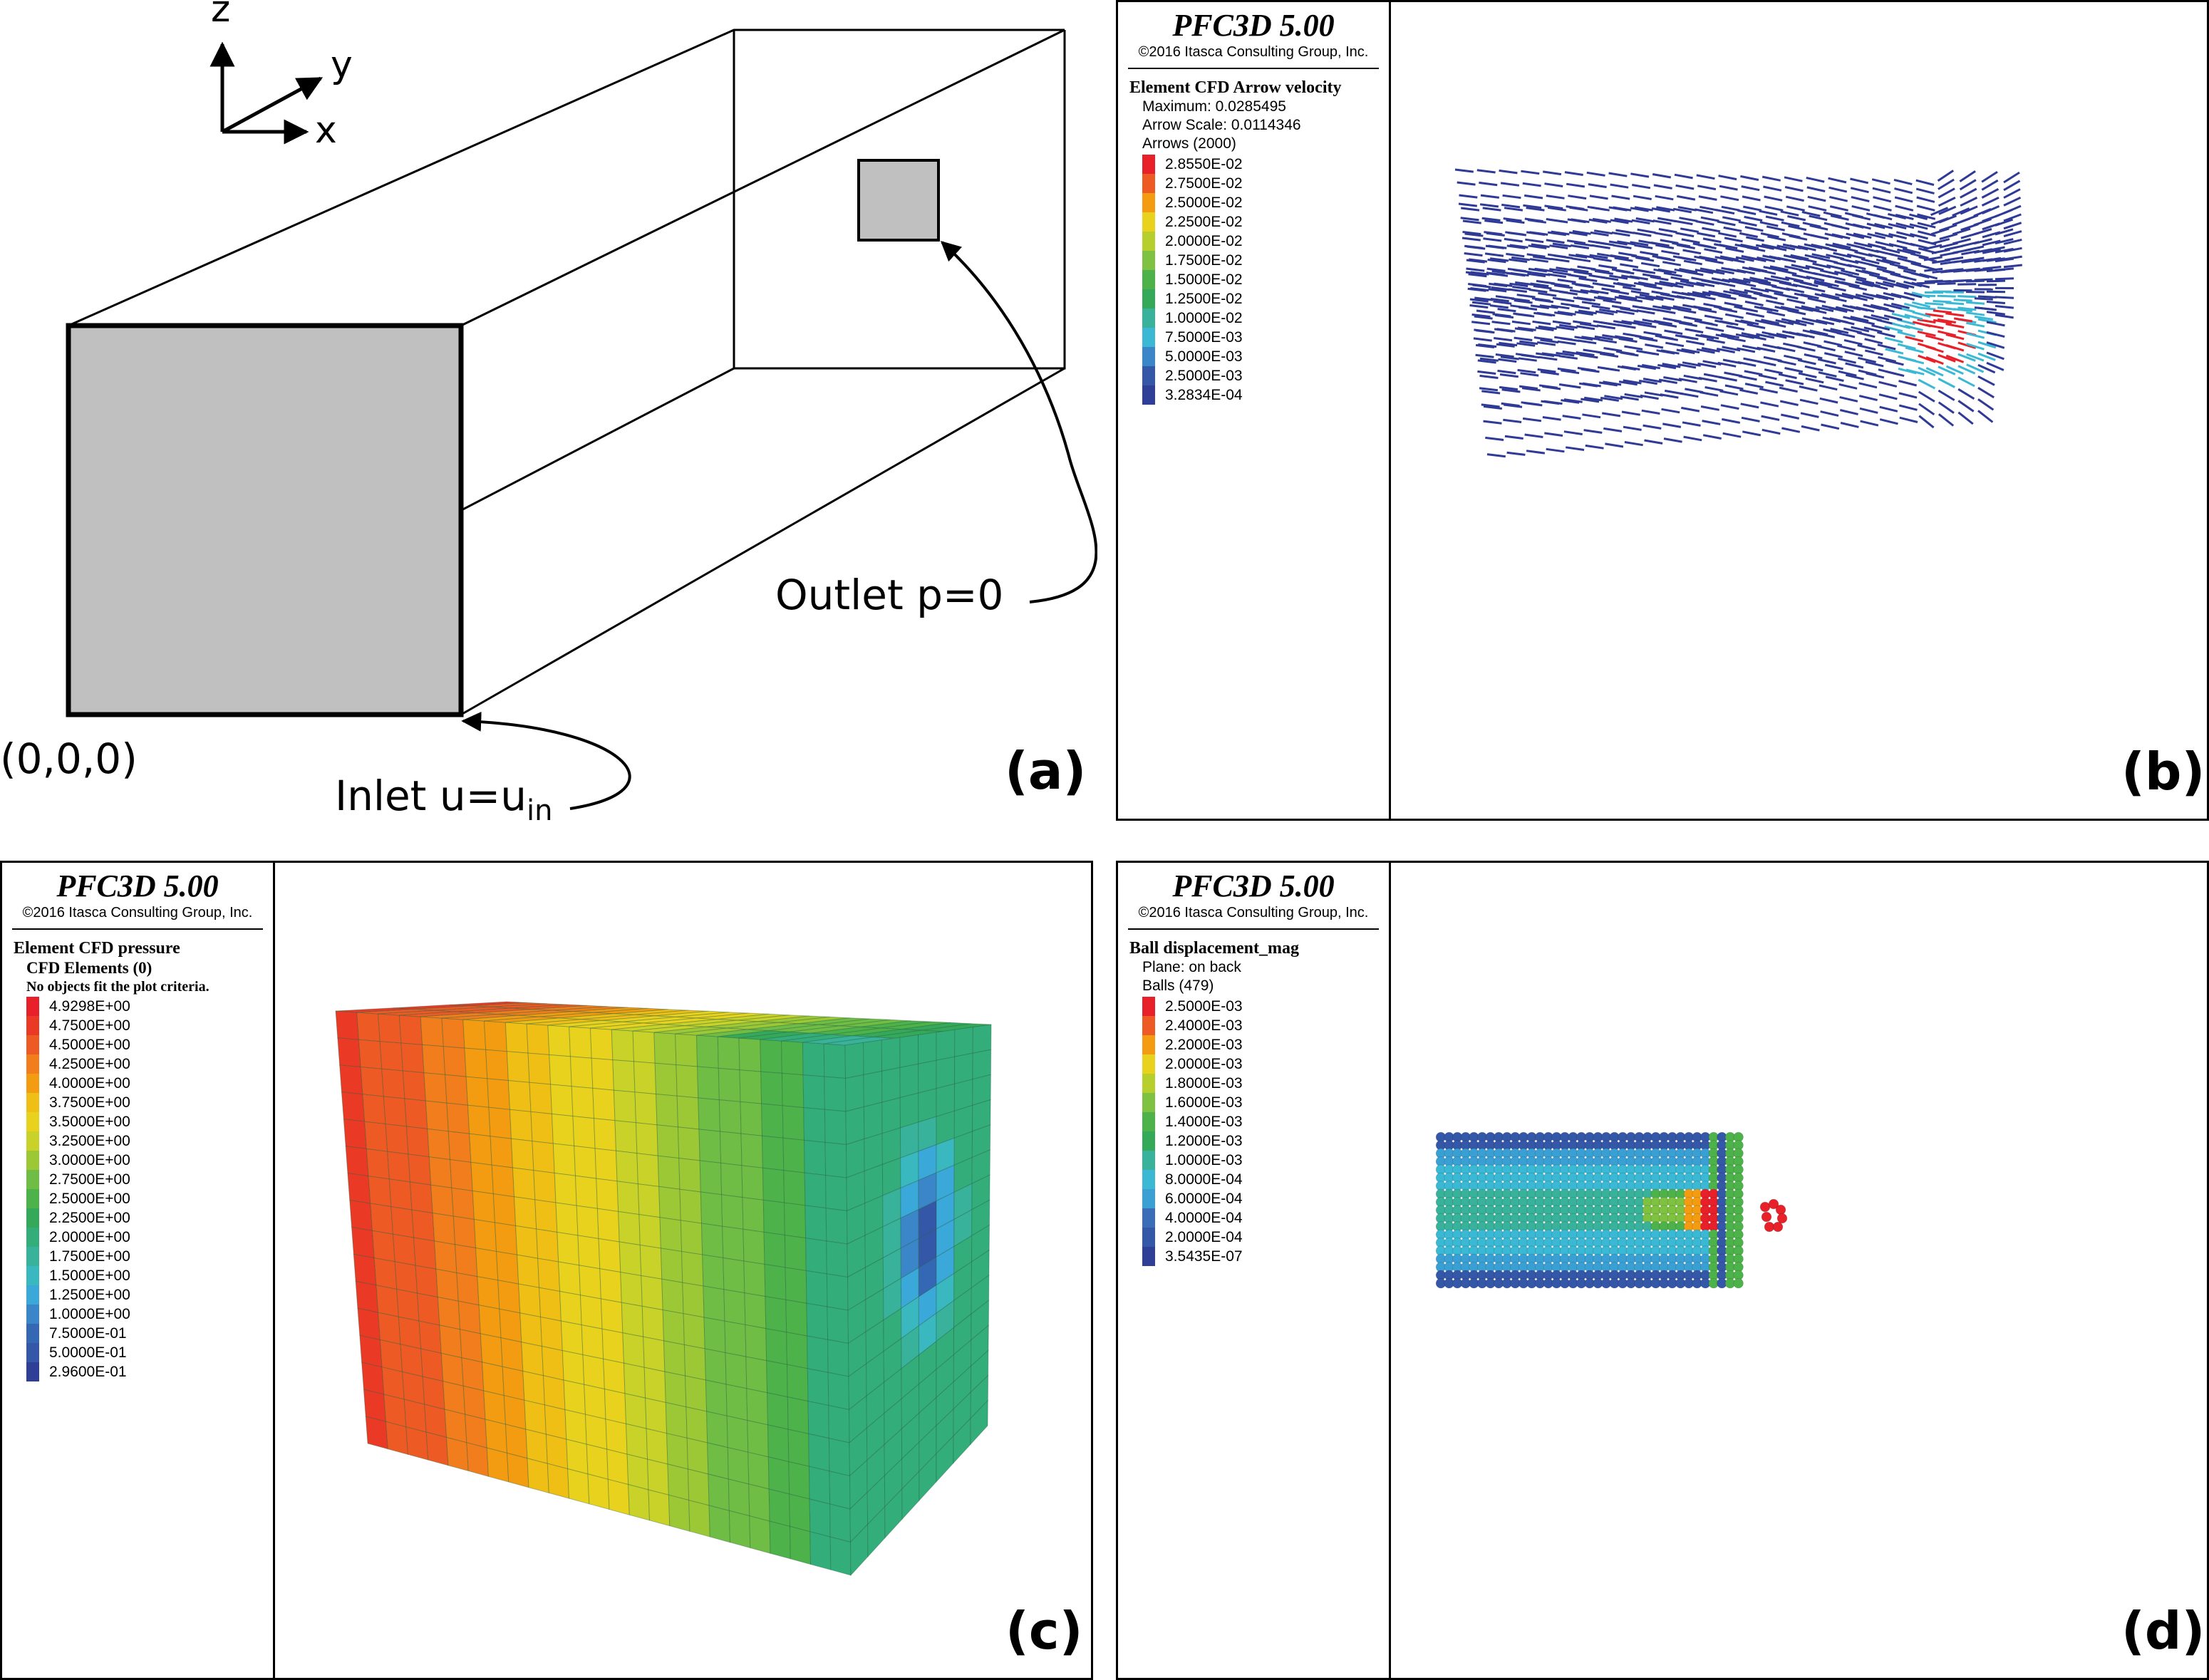 The image size is (2209, 1680). What do you see at coordinates (1204, 163) in the screenshot?
I see `scale-value: 2.8550E-02` at bounding box center [1204, 163].